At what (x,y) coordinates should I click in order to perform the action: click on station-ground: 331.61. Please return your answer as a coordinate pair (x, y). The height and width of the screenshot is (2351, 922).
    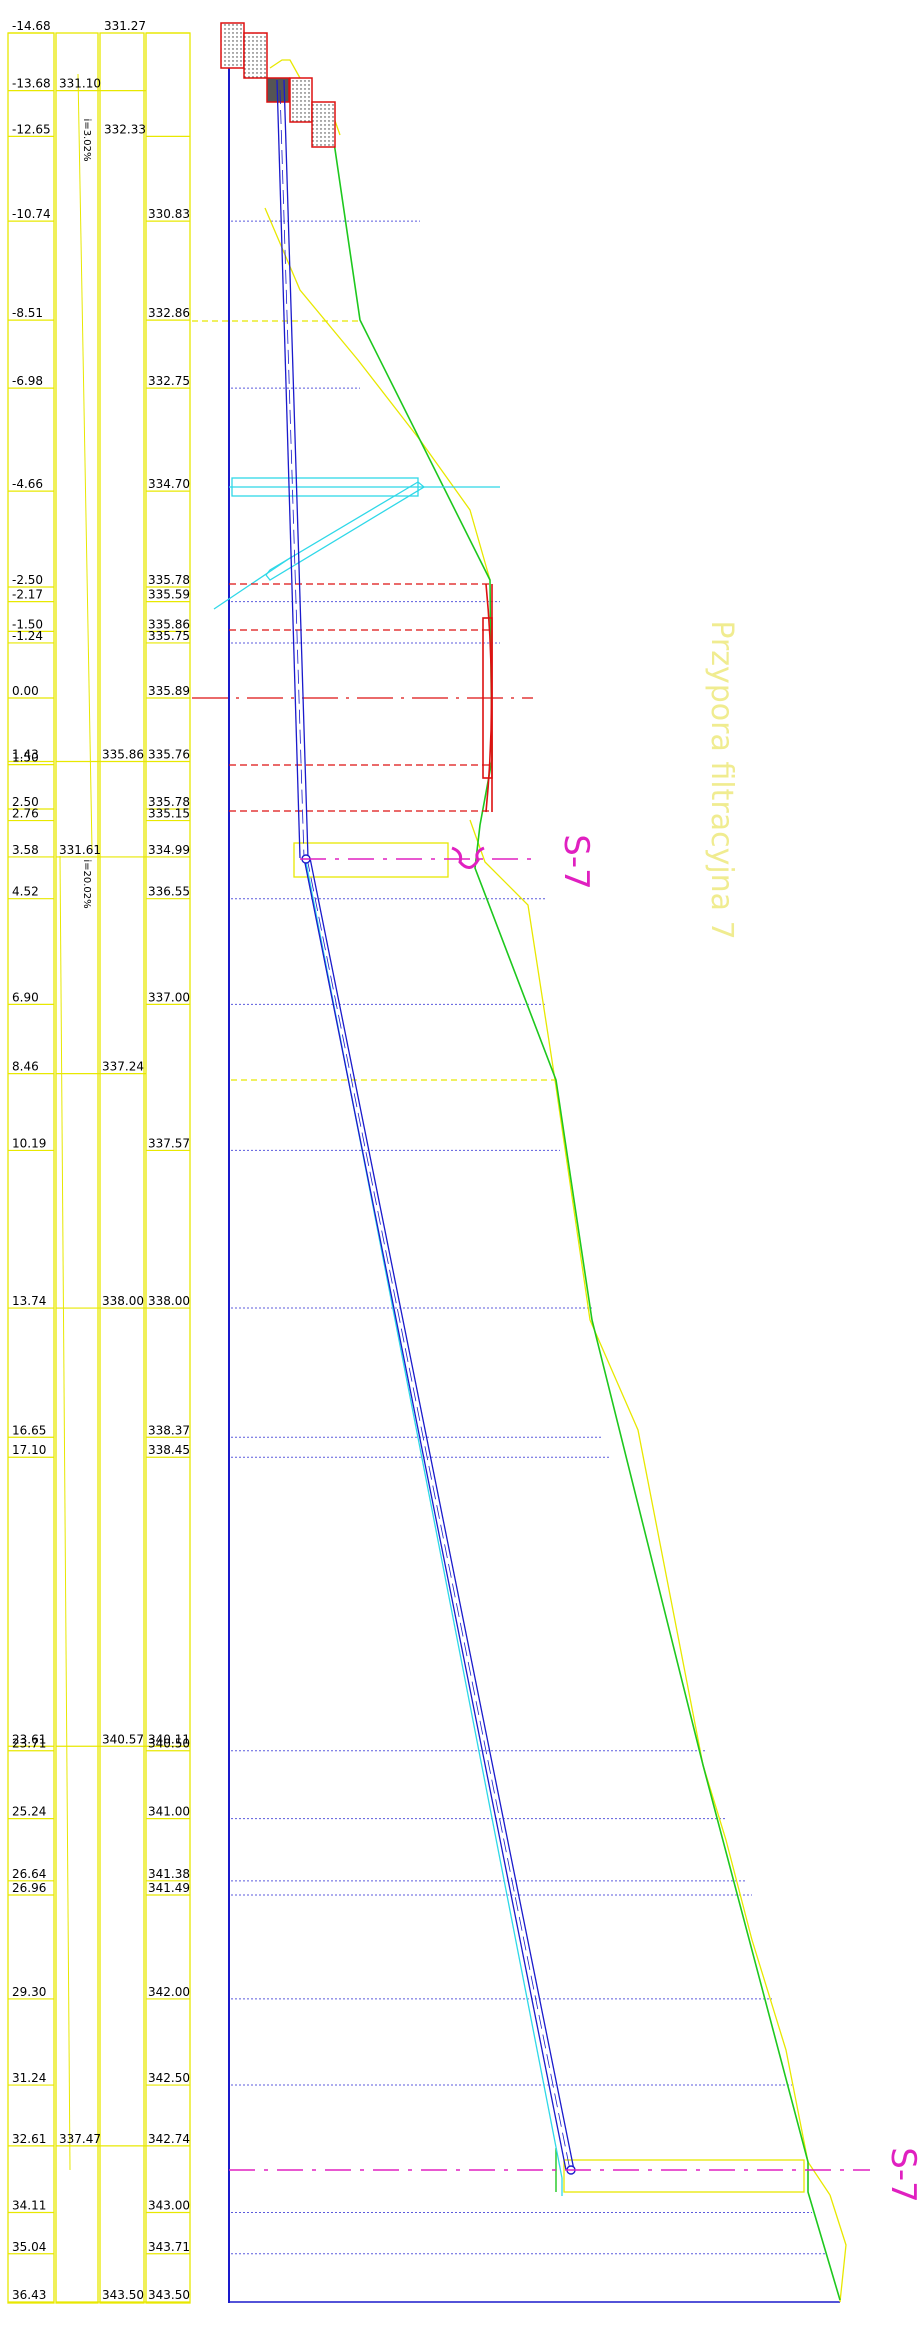
    Looking at the image, I should click on (80, 850).